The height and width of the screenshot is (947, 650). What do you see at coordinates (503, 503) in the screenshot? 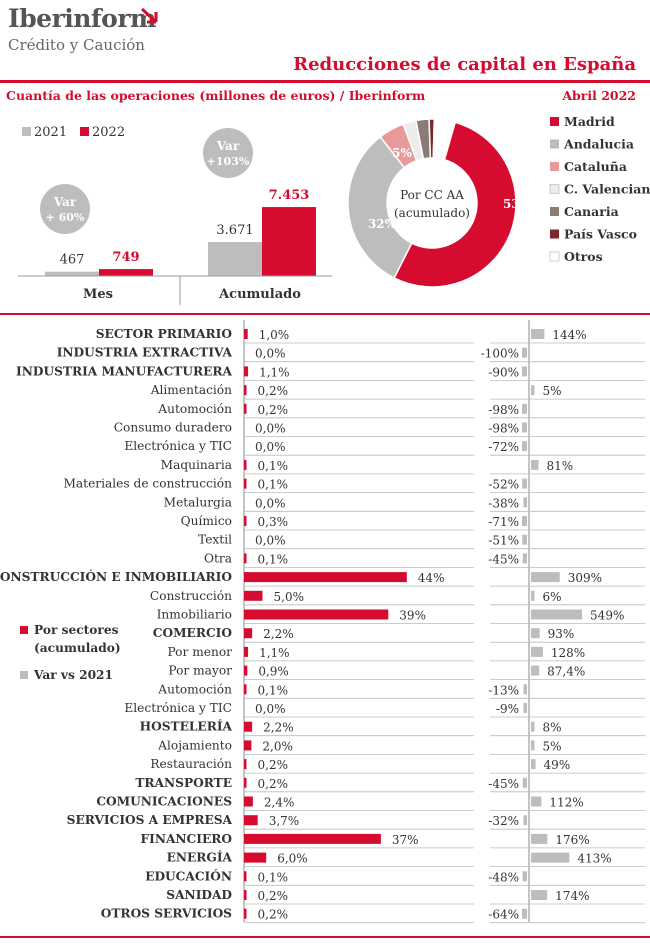
I see `variation-label: -38%` at bounding box center [503, 503].